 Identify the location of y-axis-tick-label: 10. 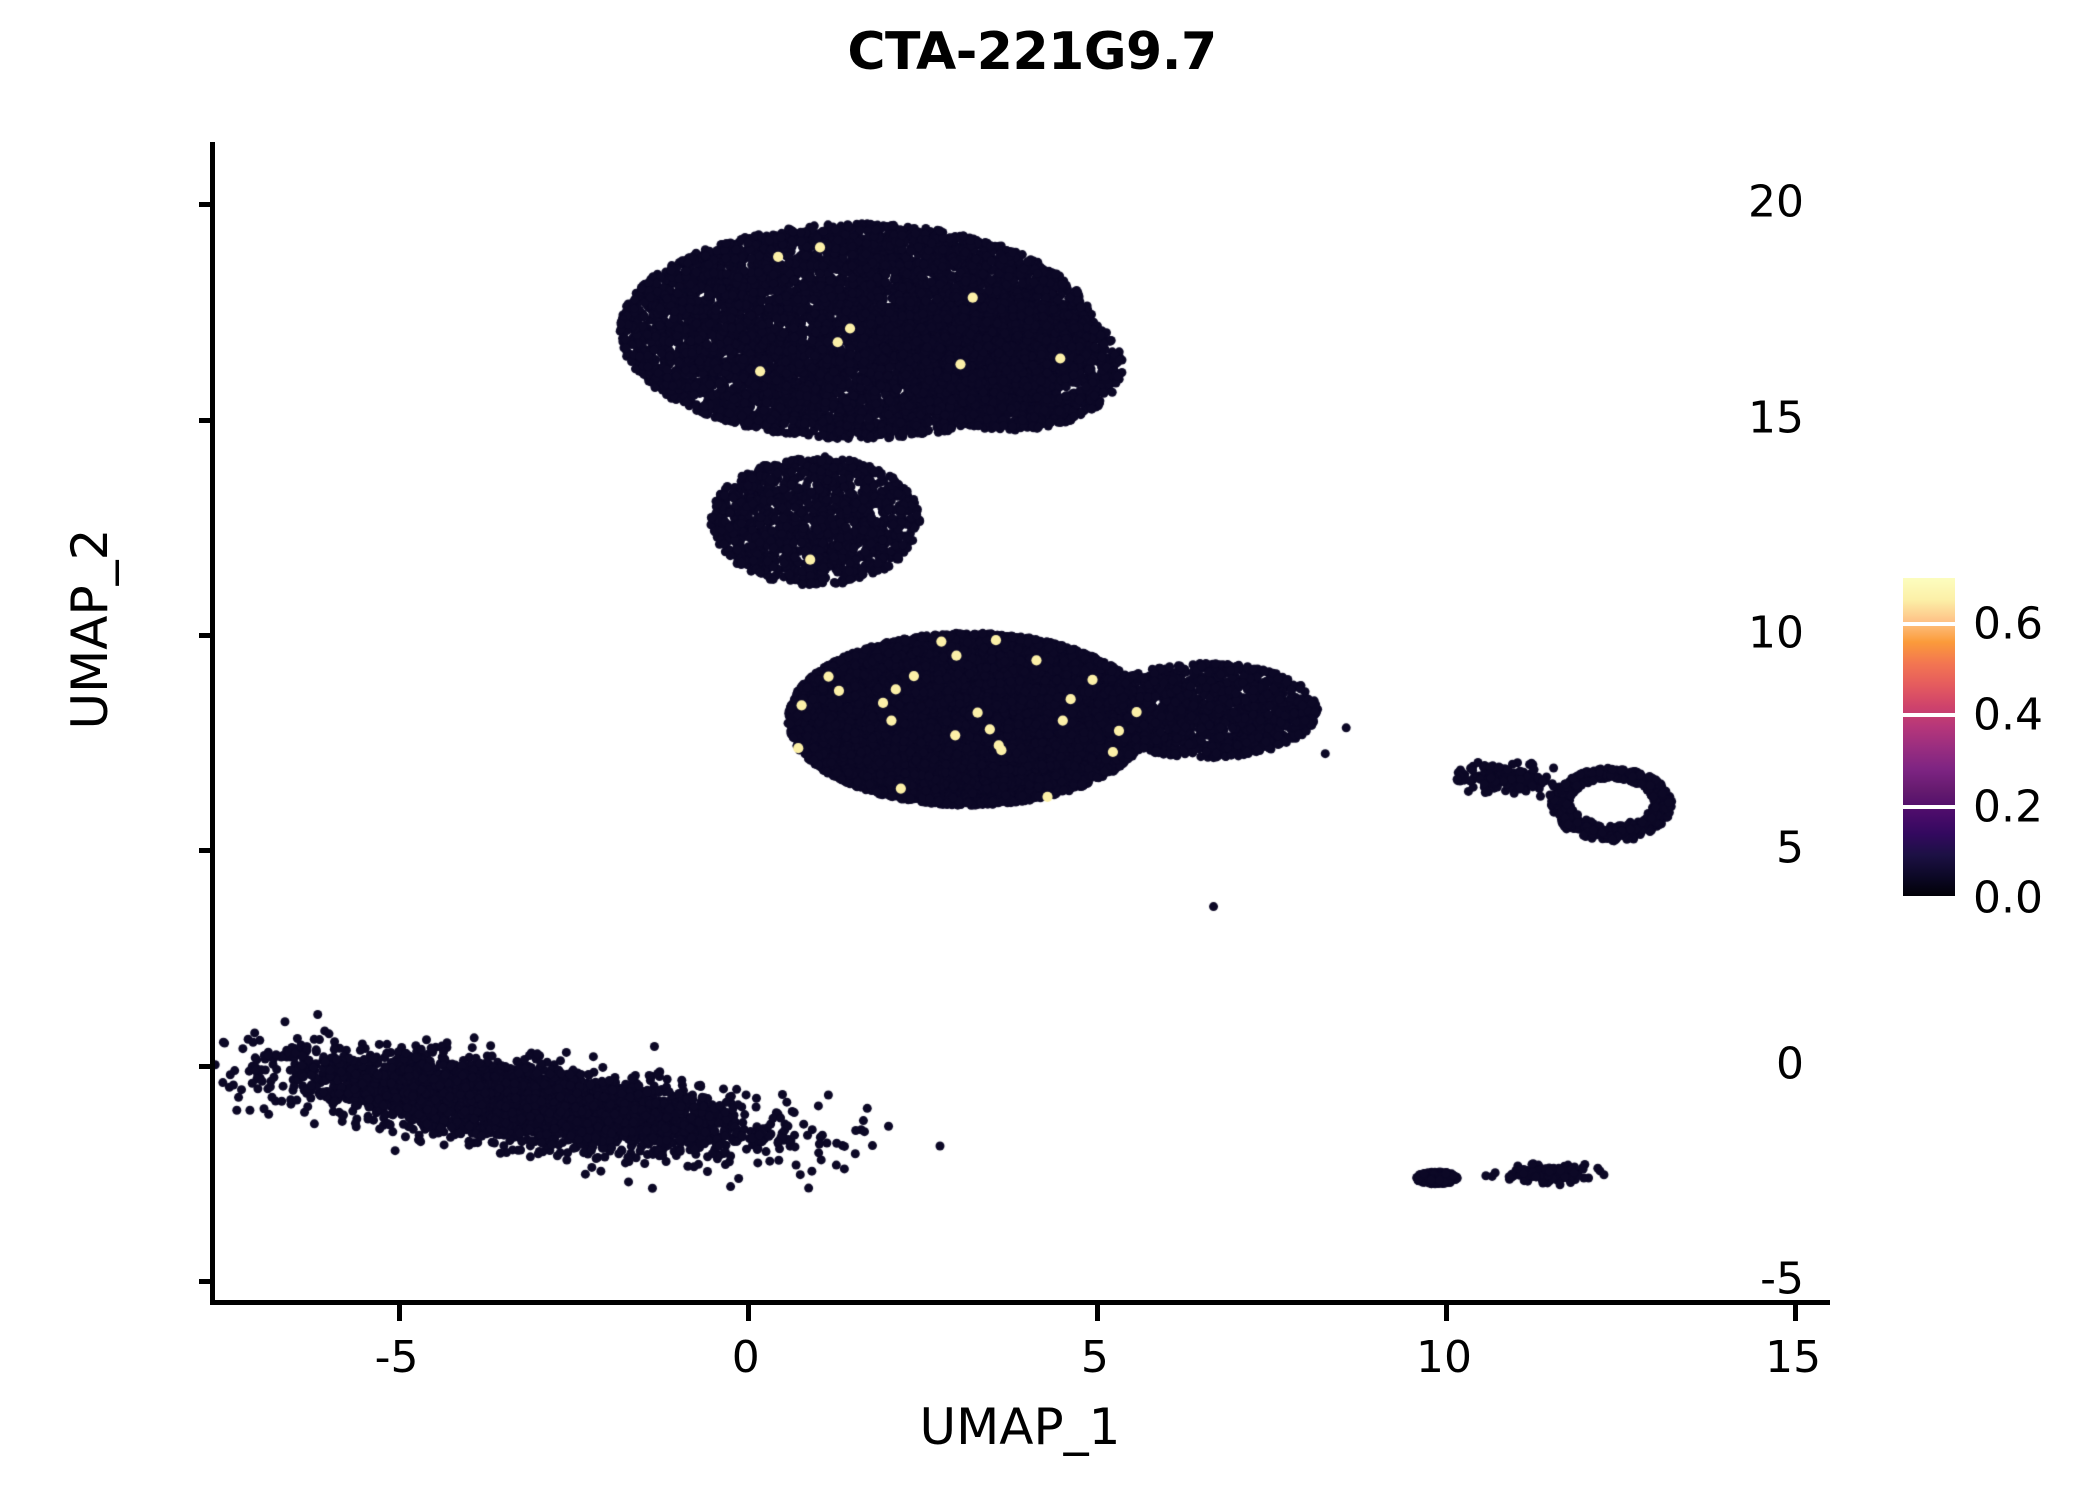
(1776, 633).